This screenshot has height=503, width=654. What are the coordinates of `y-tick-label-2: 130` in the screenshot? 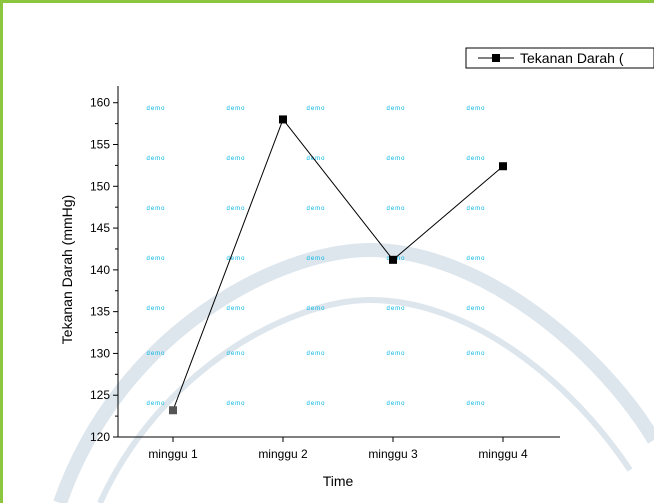 It's located at (100, 353).